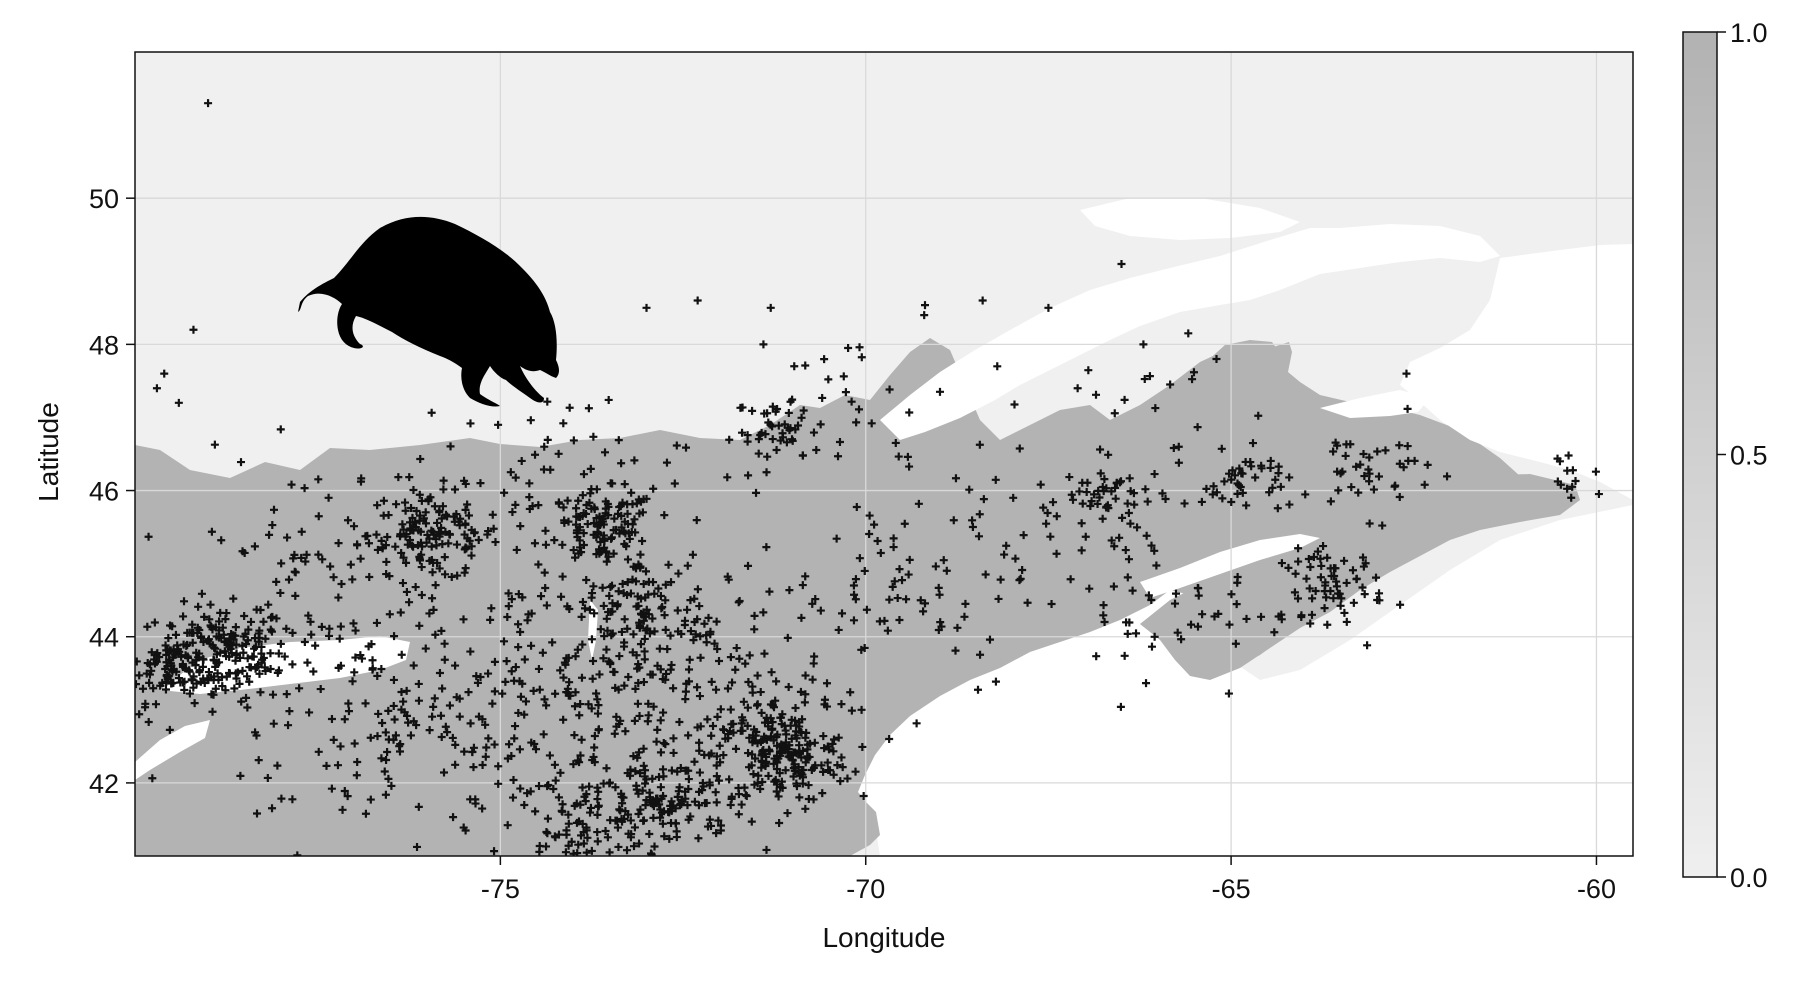 Image resolution: width=1800 pixels, height=1000 pixels. Describe the element at coordinates (1749, 33) in the screenshot. I see `colorbar-tick-label: 1.0` at that location.